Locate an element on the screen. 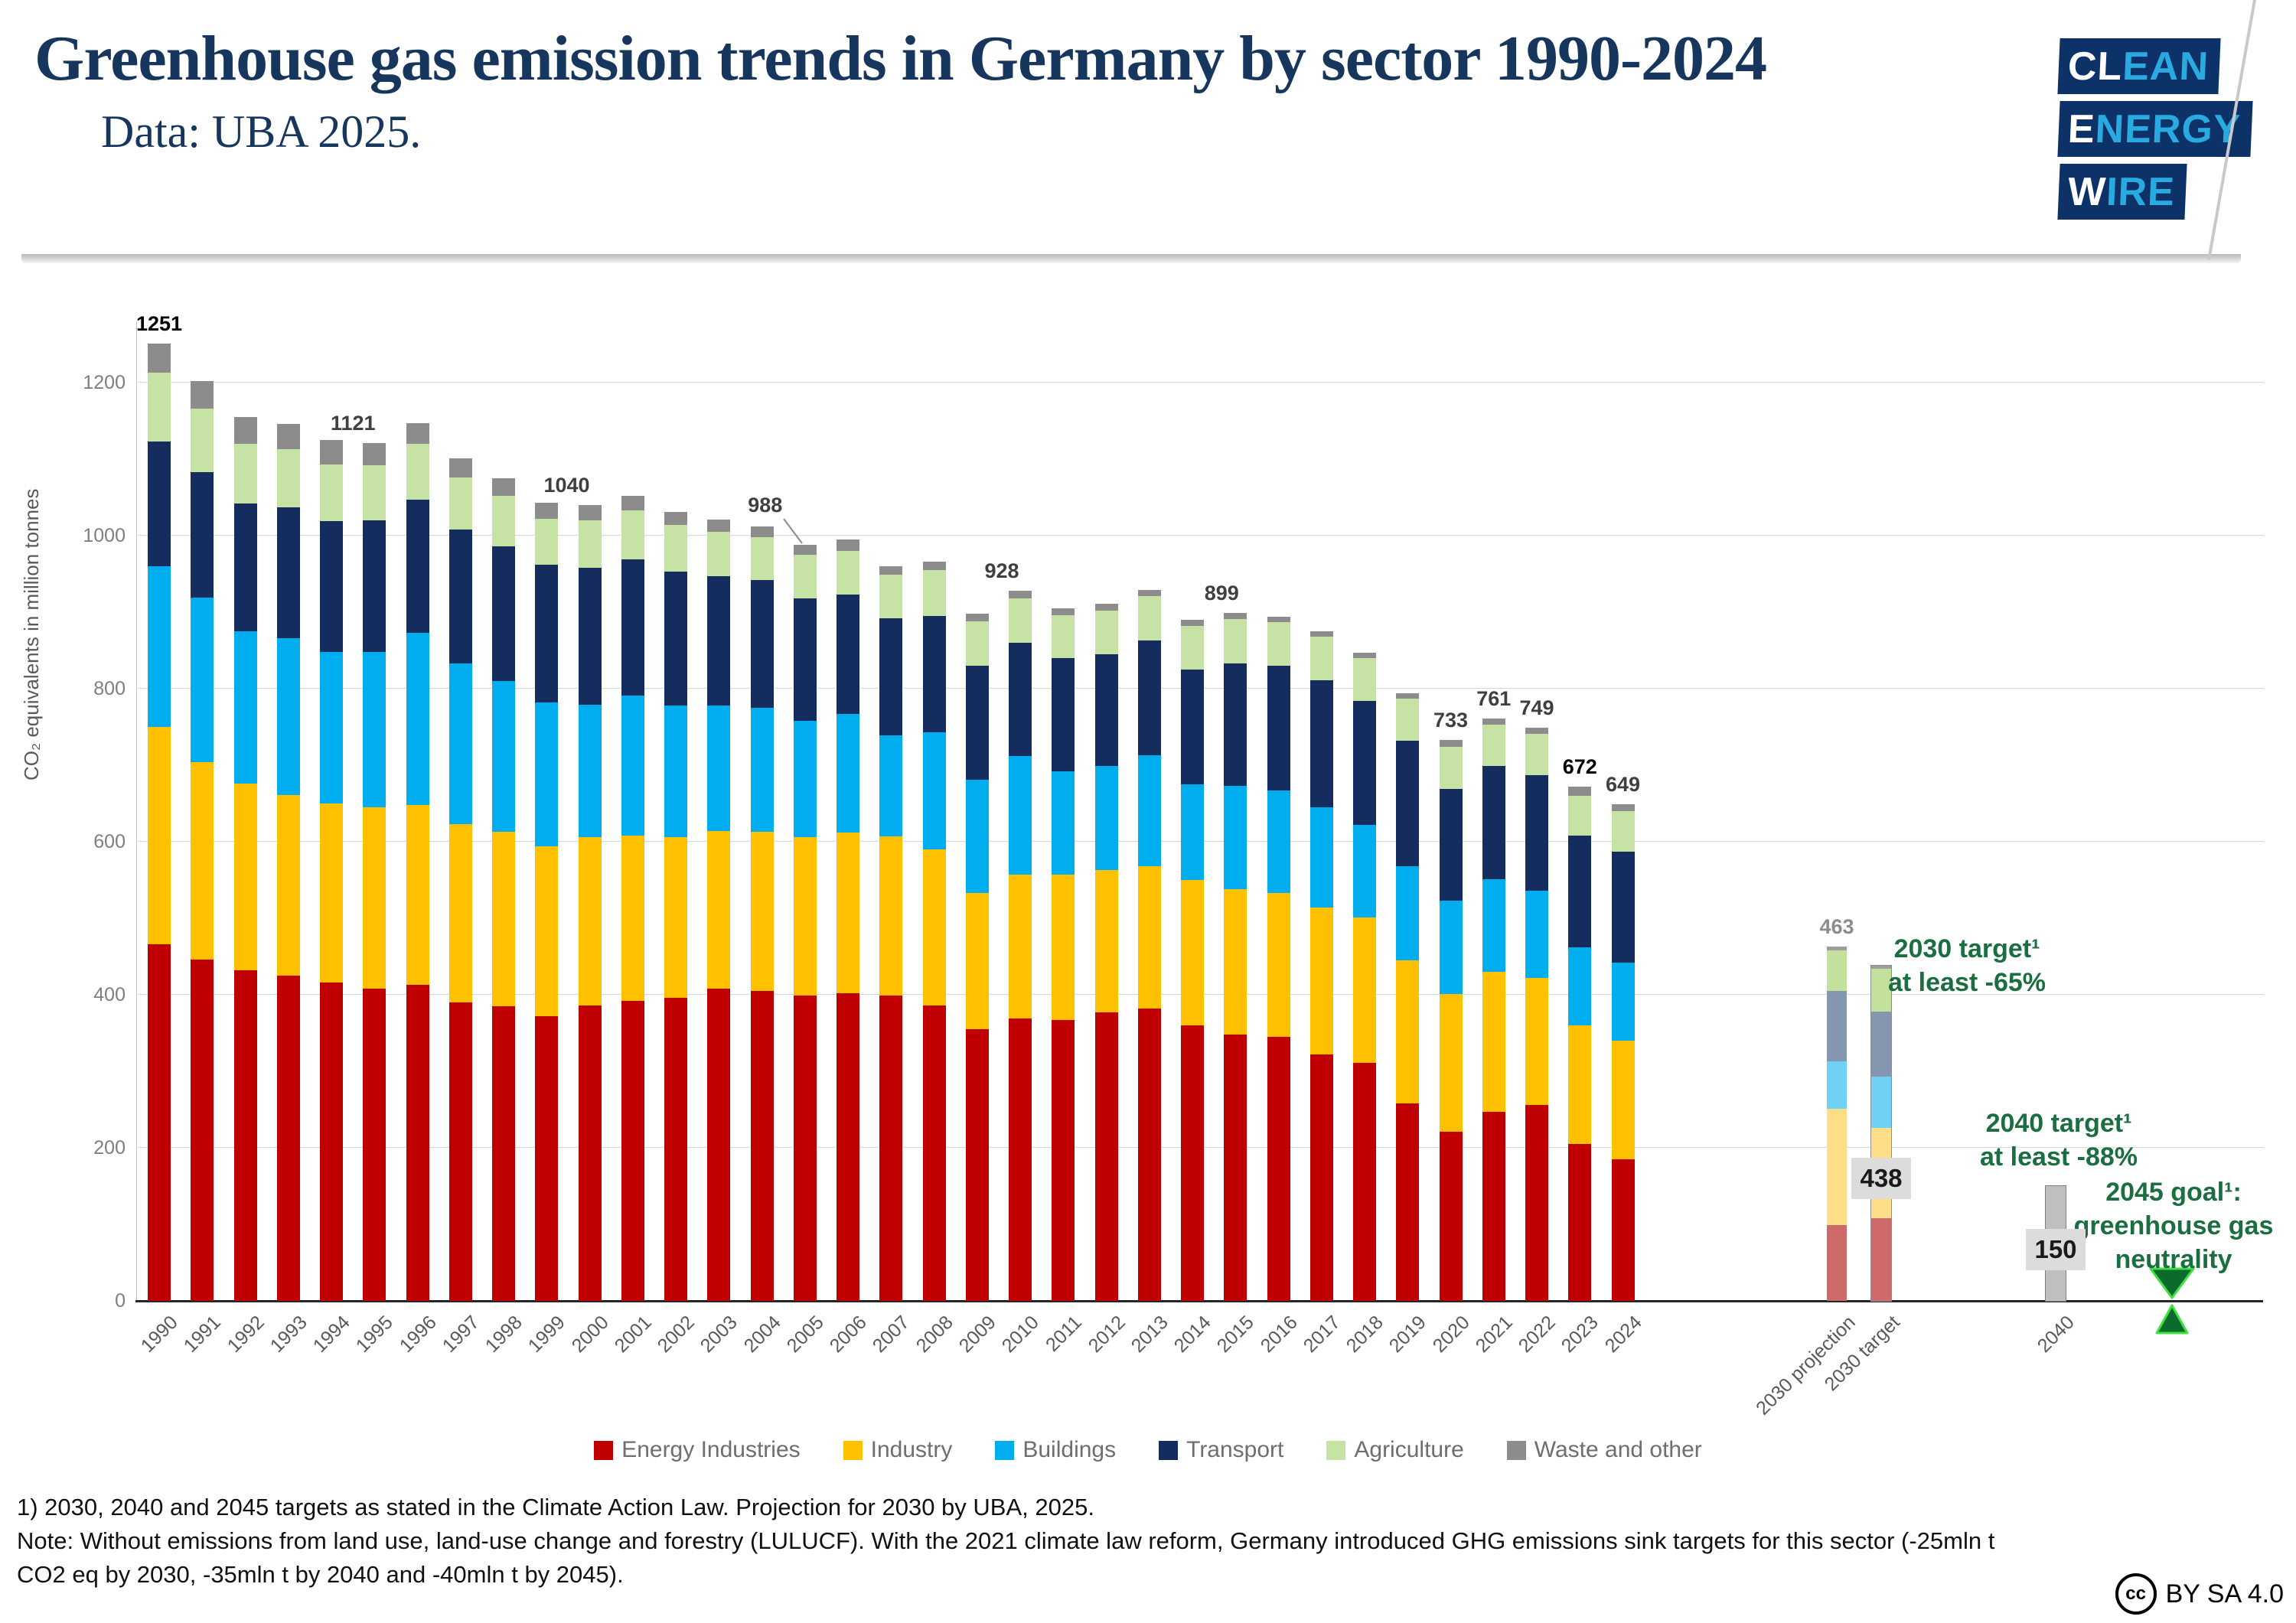  total-label-1121: 1121 is located at coordinates (353, 423).